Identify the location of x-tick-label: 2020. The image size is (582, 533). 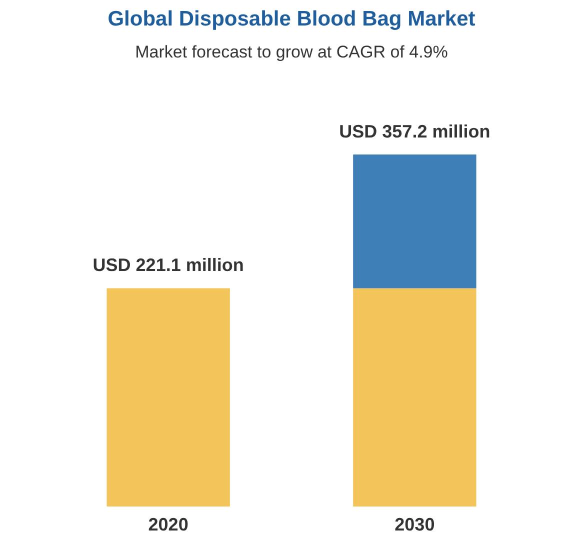
(168, 523).